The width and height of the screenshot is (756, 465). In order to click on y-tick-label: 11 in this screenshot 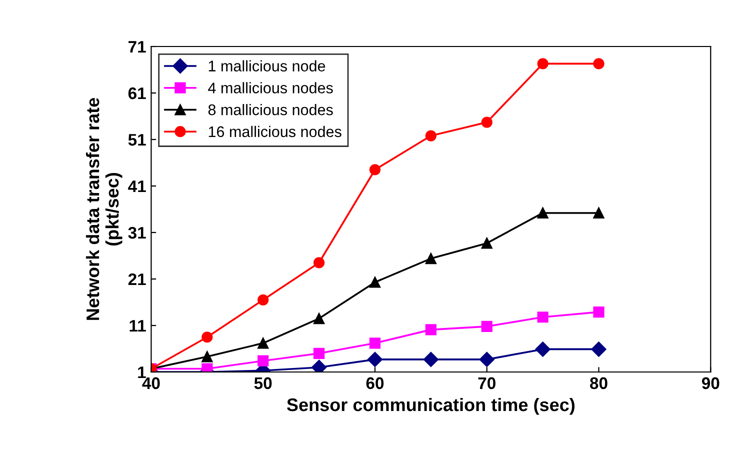, I will do `click(138, 326)`.